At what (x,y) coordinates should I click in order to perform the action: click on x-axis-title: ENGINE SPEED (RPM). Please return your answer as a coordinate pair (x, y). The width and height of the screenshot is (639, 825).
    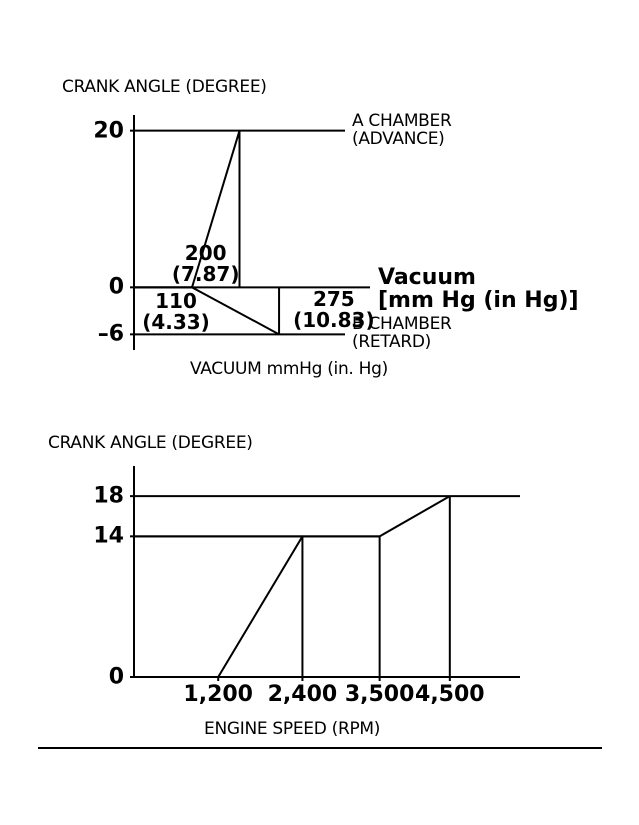
    Looking at the image, I should click on (292, 729).